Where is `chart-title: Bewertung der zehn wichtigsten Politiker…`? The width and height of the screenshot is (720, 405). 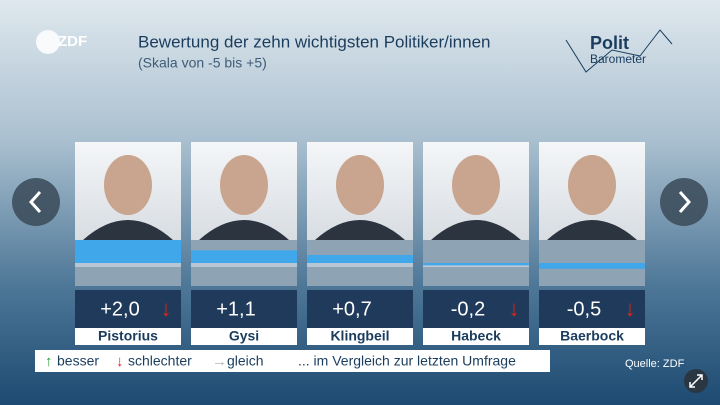
chart-title: Bewertung der zehn wichtigsten Politiker… is located at coordinates (314, 41).